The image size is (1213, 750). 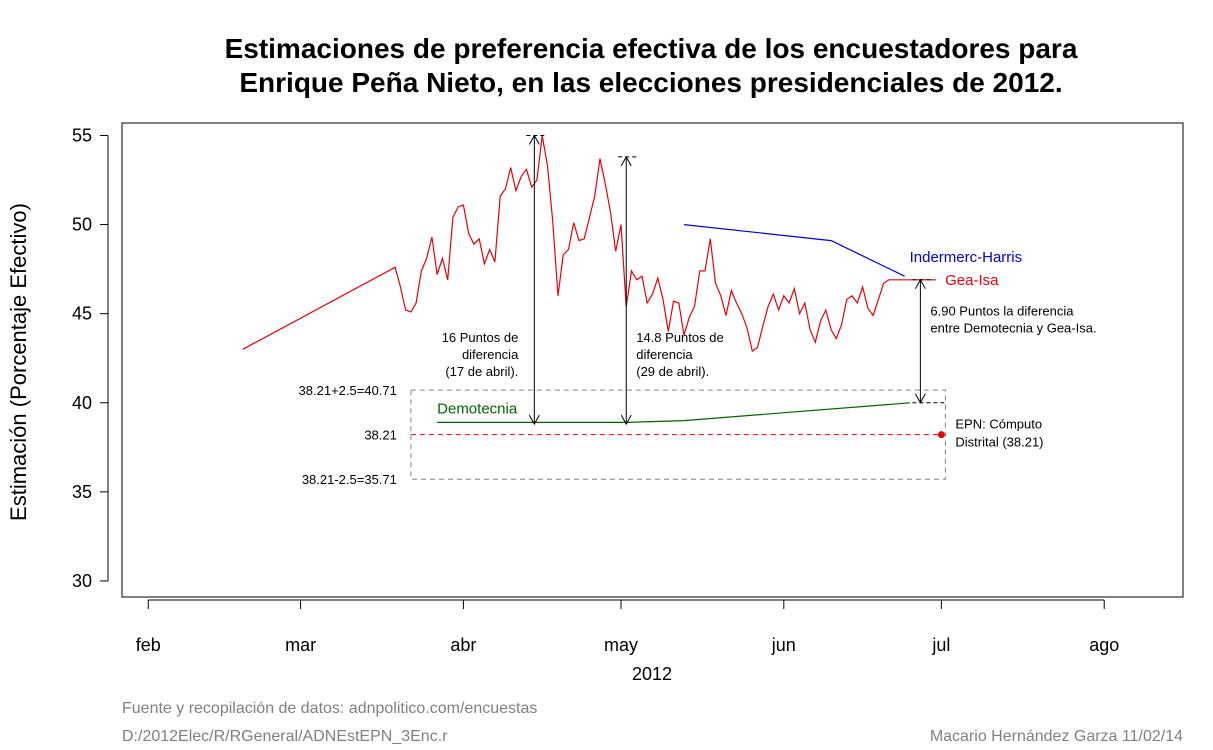 What do you see at coordinates (999, 442) in the screenshot?
I see `reference-point-label: Distrital (38.21)` at bounding box center [999, 442].